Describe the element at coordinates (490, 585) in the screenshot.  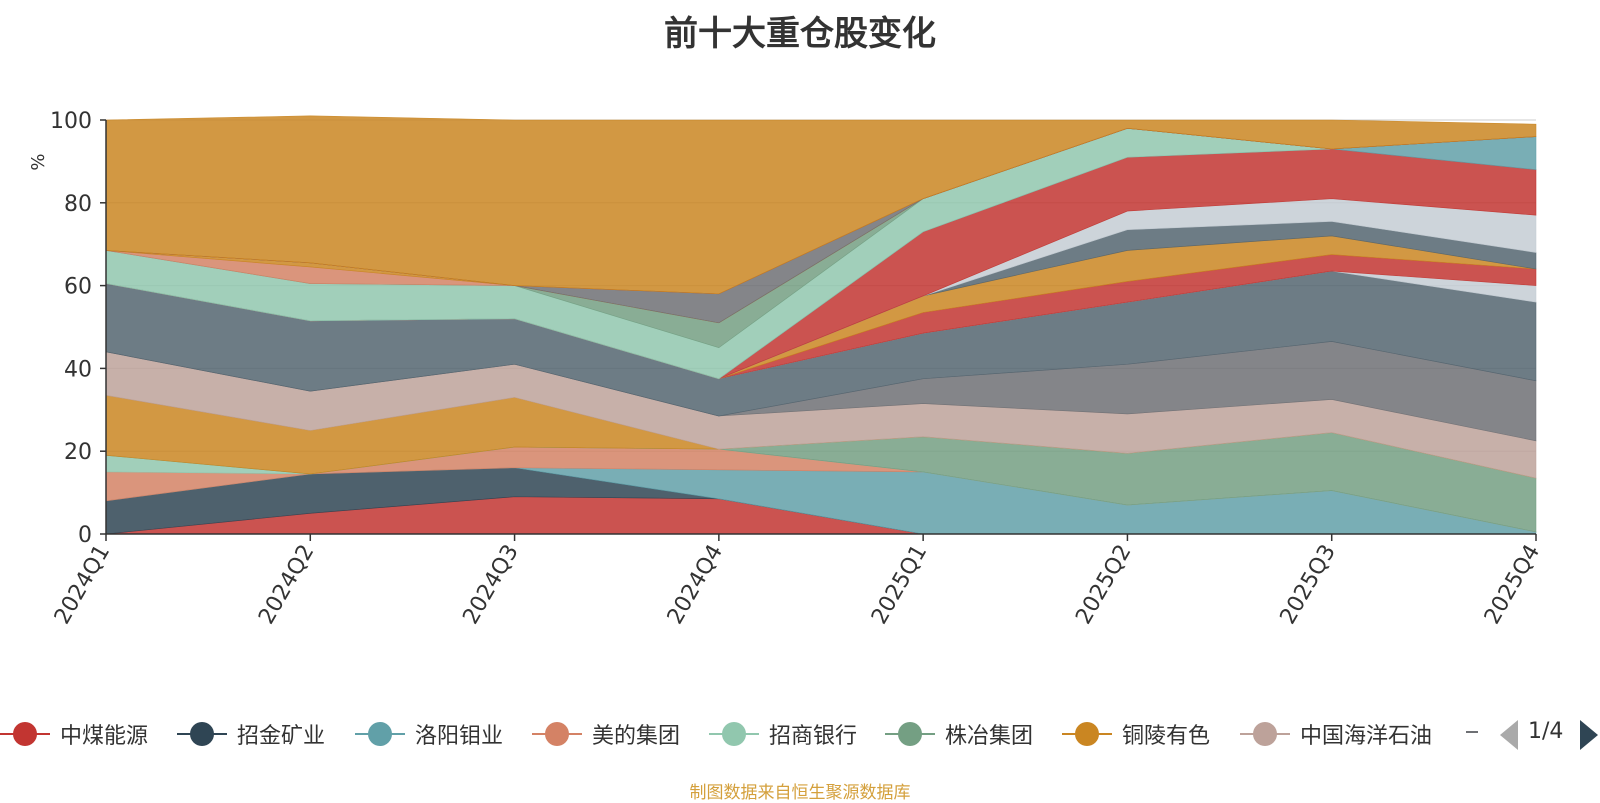
I see `x-tick-label-2: 2024Q3` at that location.